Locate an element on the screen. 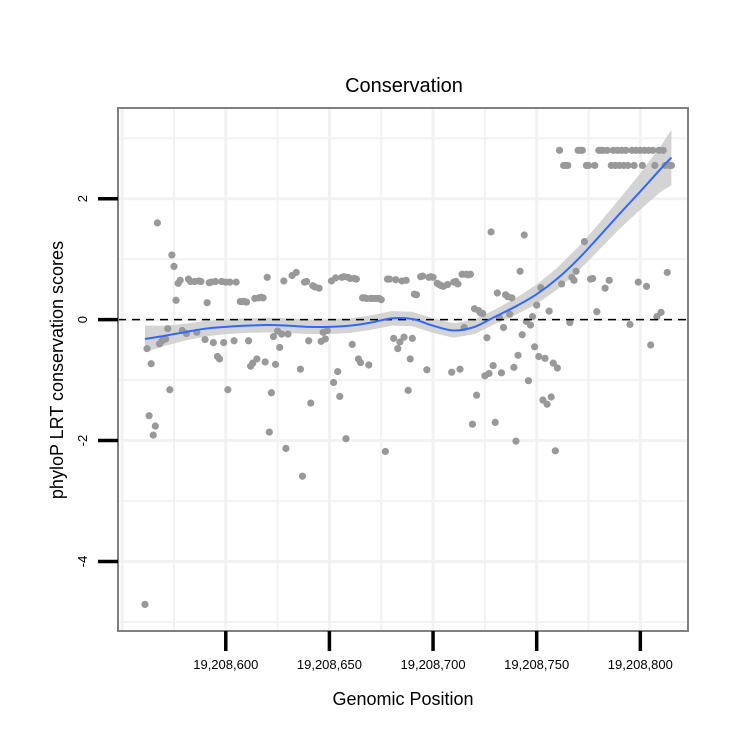  x-tick-label: 19,208,700 is located at coordinates (433, 664).